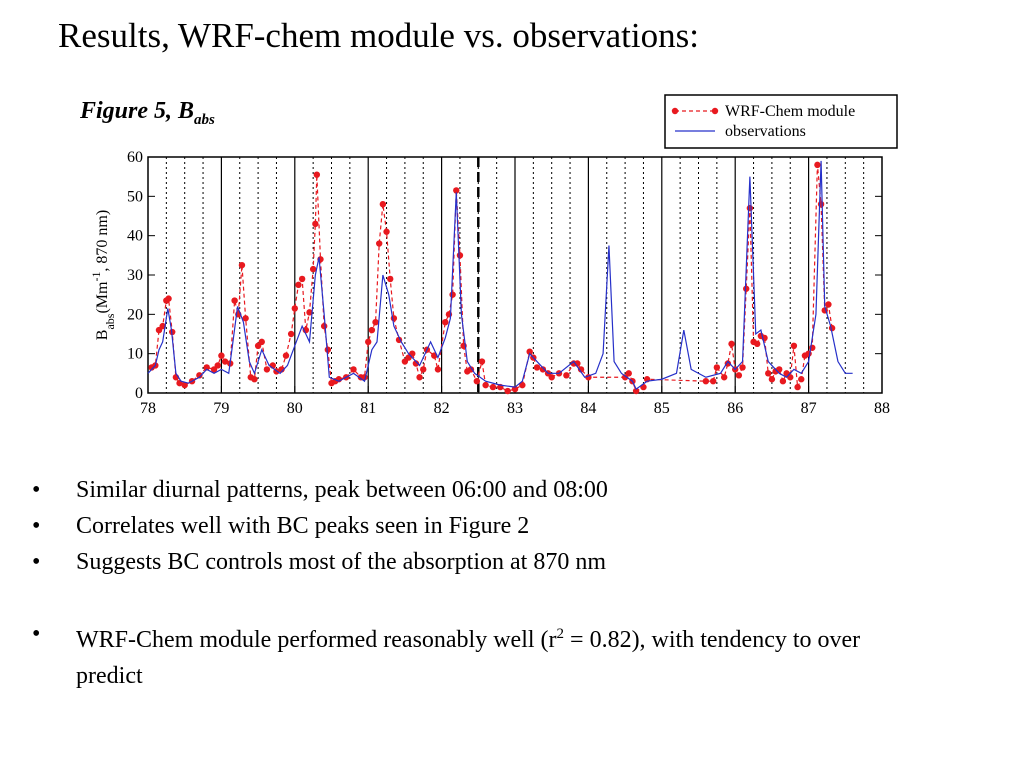 The height and width of the screenshot is (768, 1024). Describe the element at coordinates (662, 408) in the screenshot. I see `x-tick-label: 85` at that location.